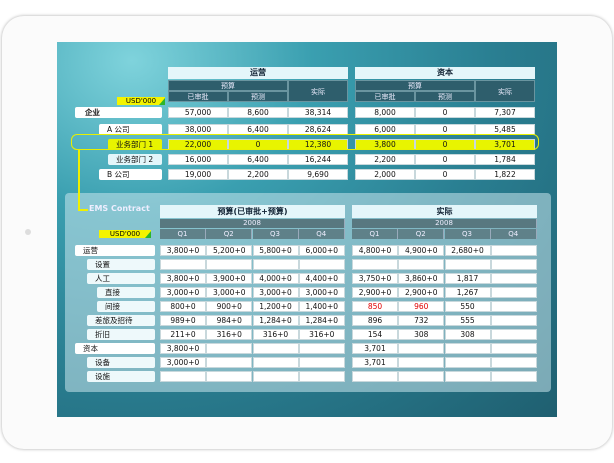 The width and height of the screenshot is (614, 463). What do you see at coordinates (467, 292) in the screenshot?
I see `value-cell: 1,267` at bounding box center [467, 292].